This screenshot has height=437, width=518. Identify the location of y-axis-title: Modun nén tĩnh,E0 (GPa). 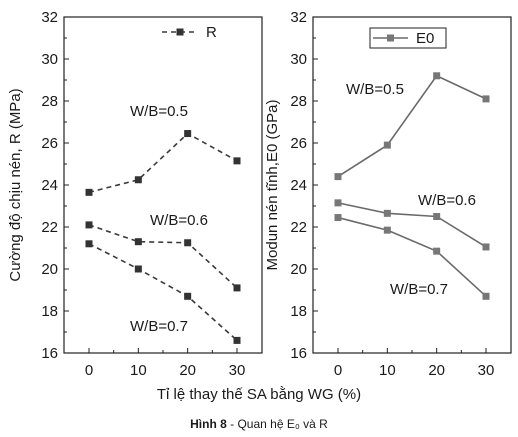
(272, 185).